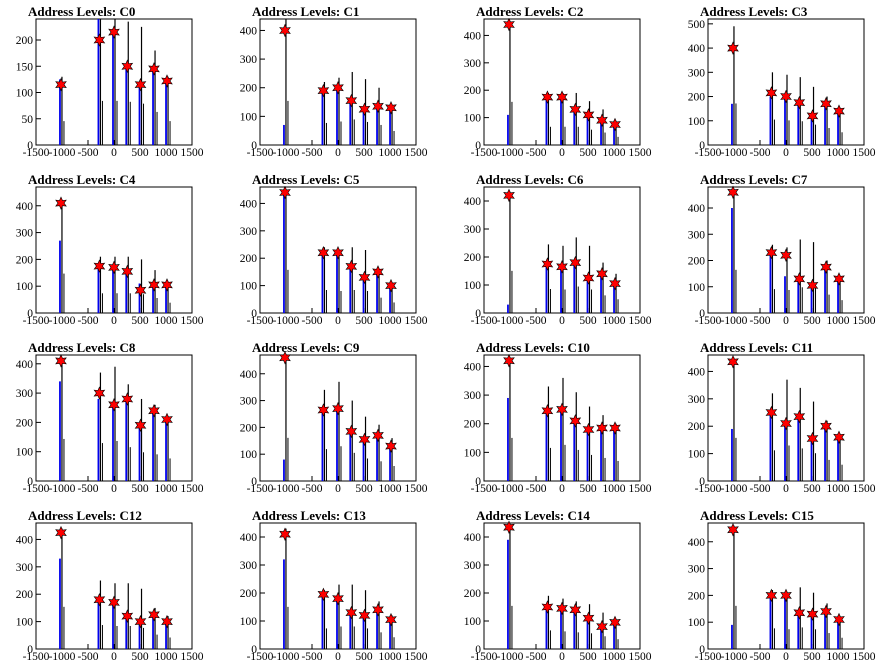 Image resolution: width=896 pixels, height=672 pixels. What do you see at coordinates (309, 515) in the screenshot?
I see `panel-title: Address Levels: C13` at bounding box center [309, 515].